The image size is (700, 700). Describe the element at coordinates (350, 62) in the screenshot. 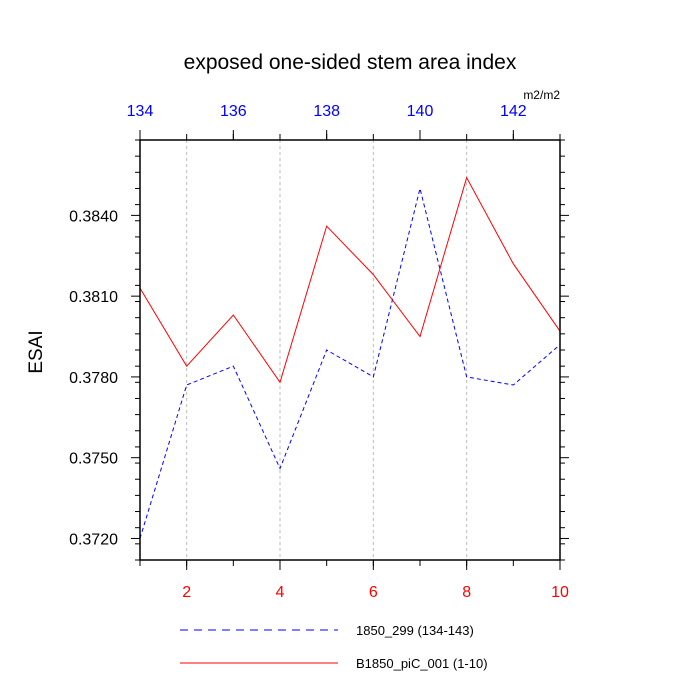

I see `chart-title: exposed one-sided stem area index` at that location.